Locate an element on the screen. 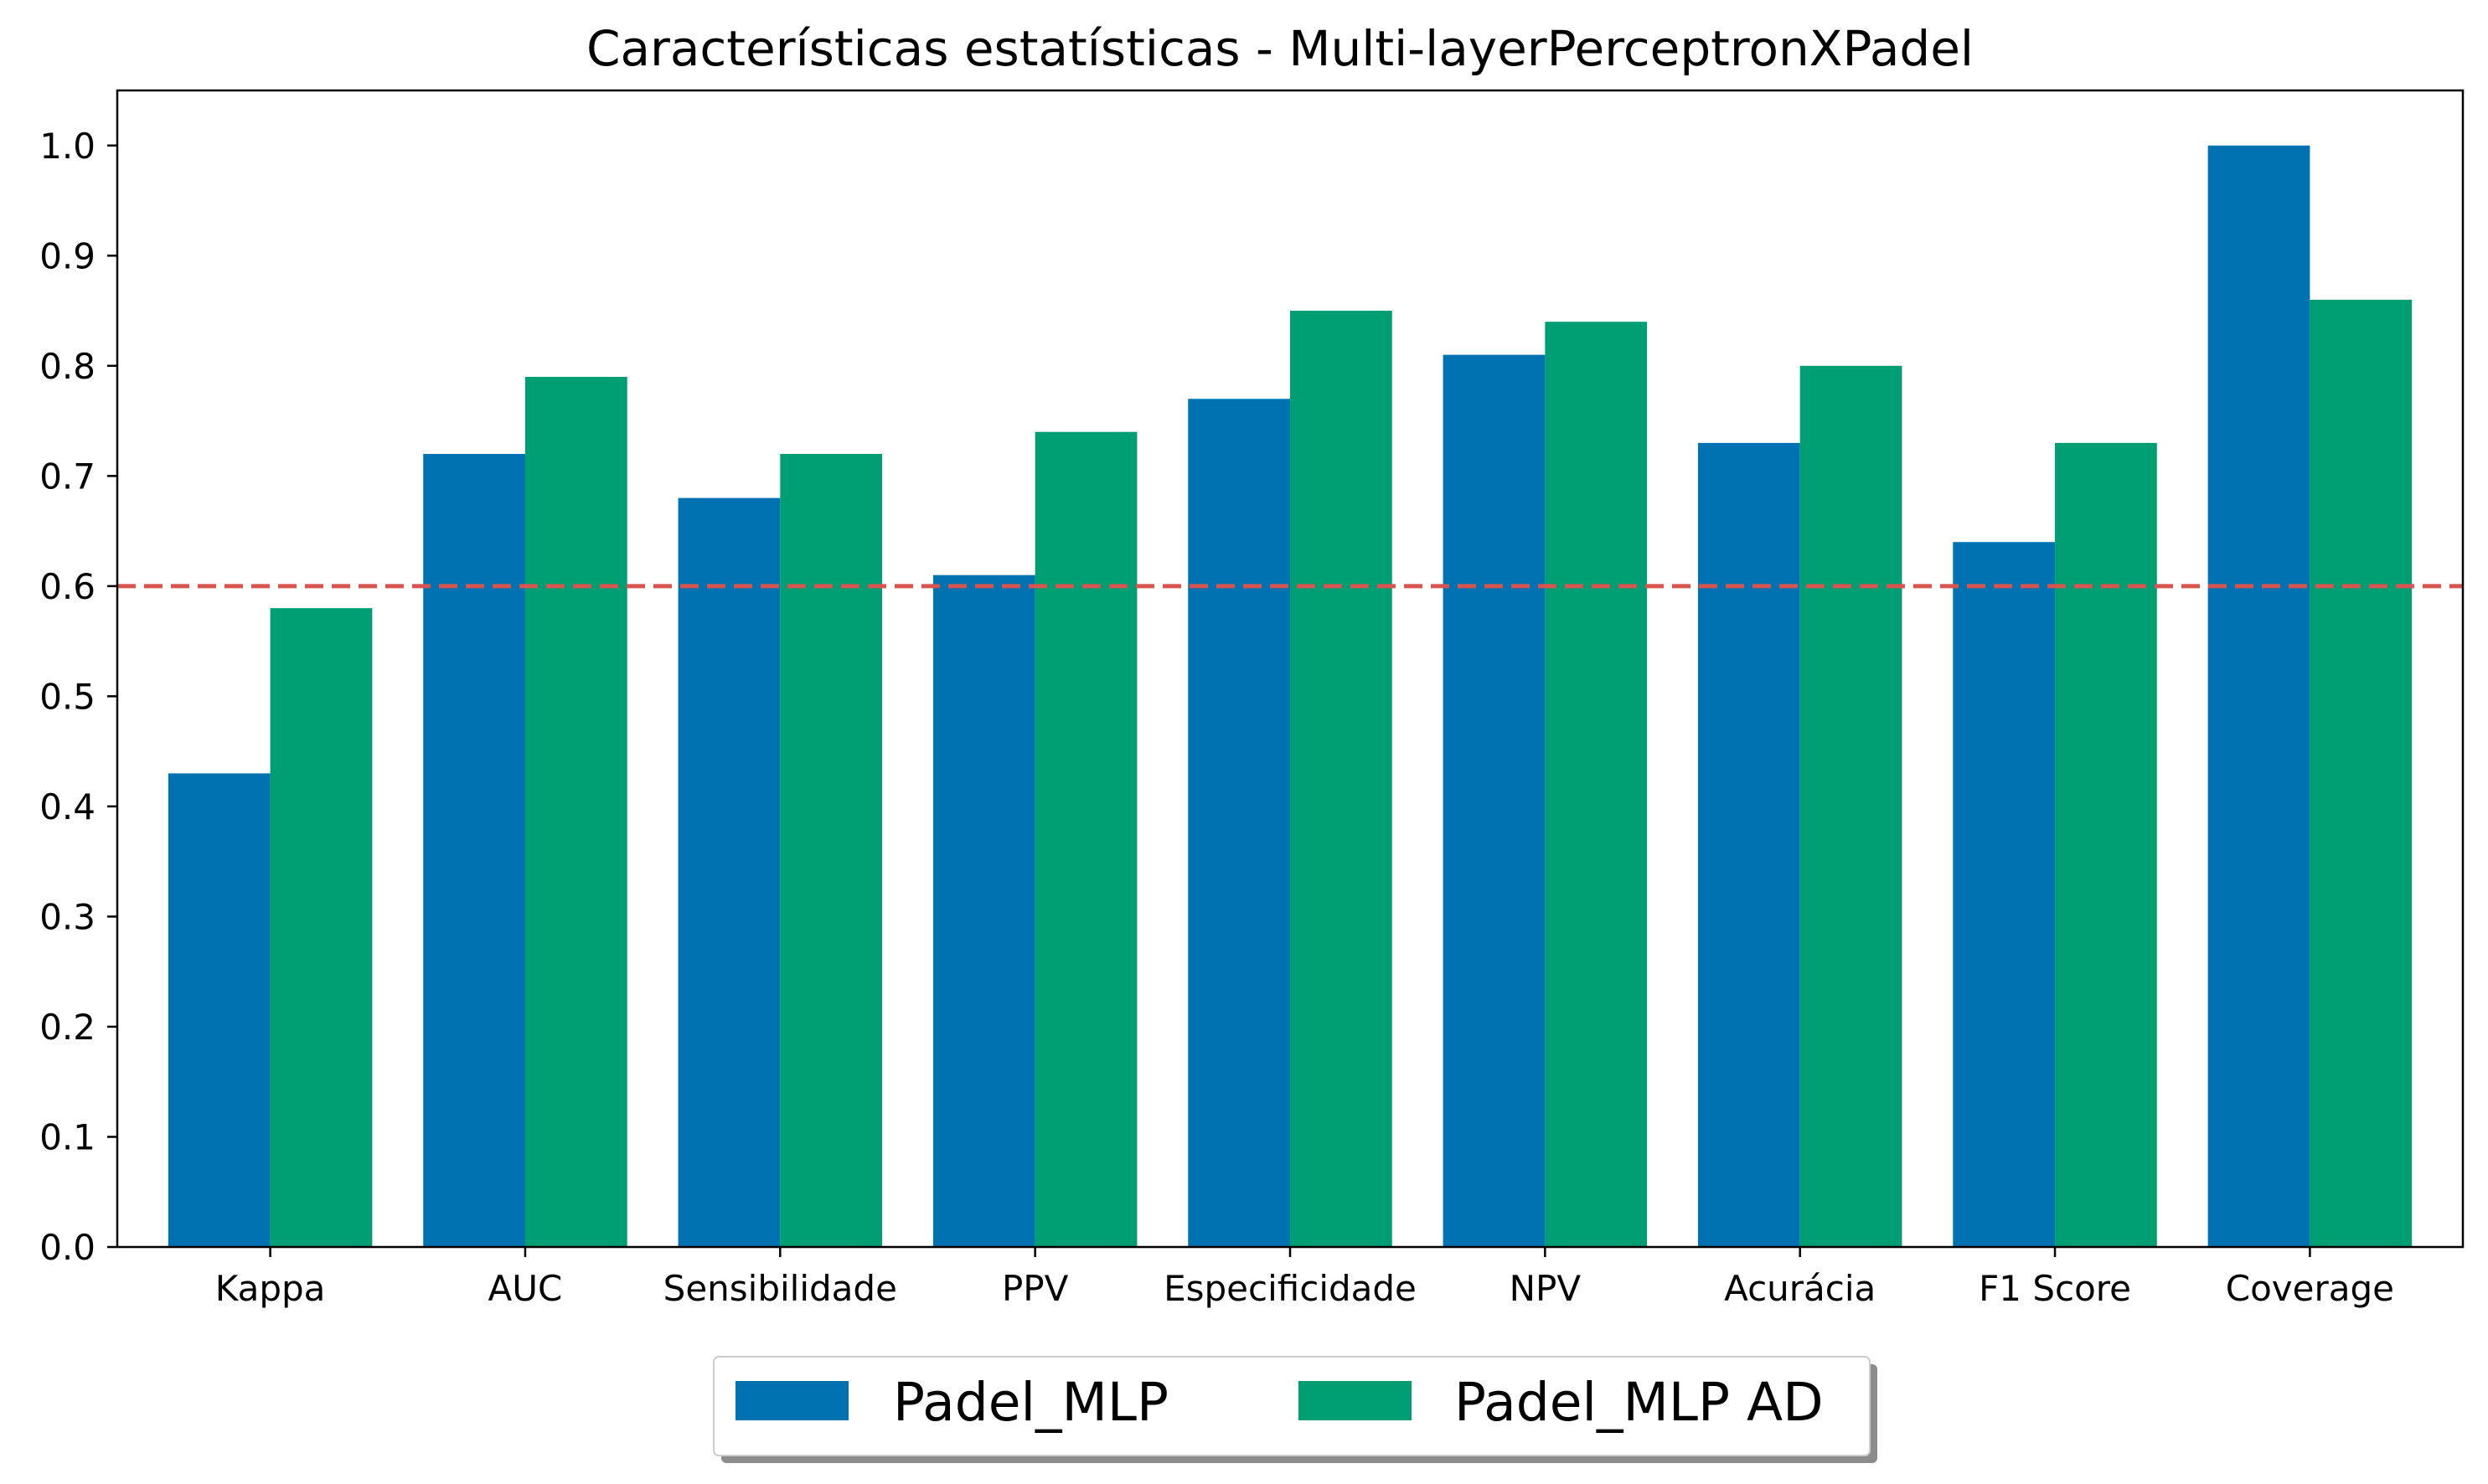 The image size is (2488, 1484). x-tick-label: Coverage is located at coordinates (2310, 1288).